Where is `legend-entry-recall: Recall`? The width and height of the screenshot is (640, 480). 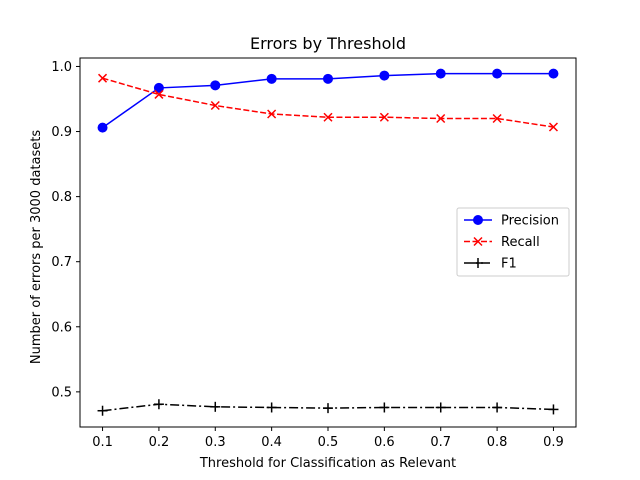
legend-entry-recall: Recall is located at coordinates (502, 242).